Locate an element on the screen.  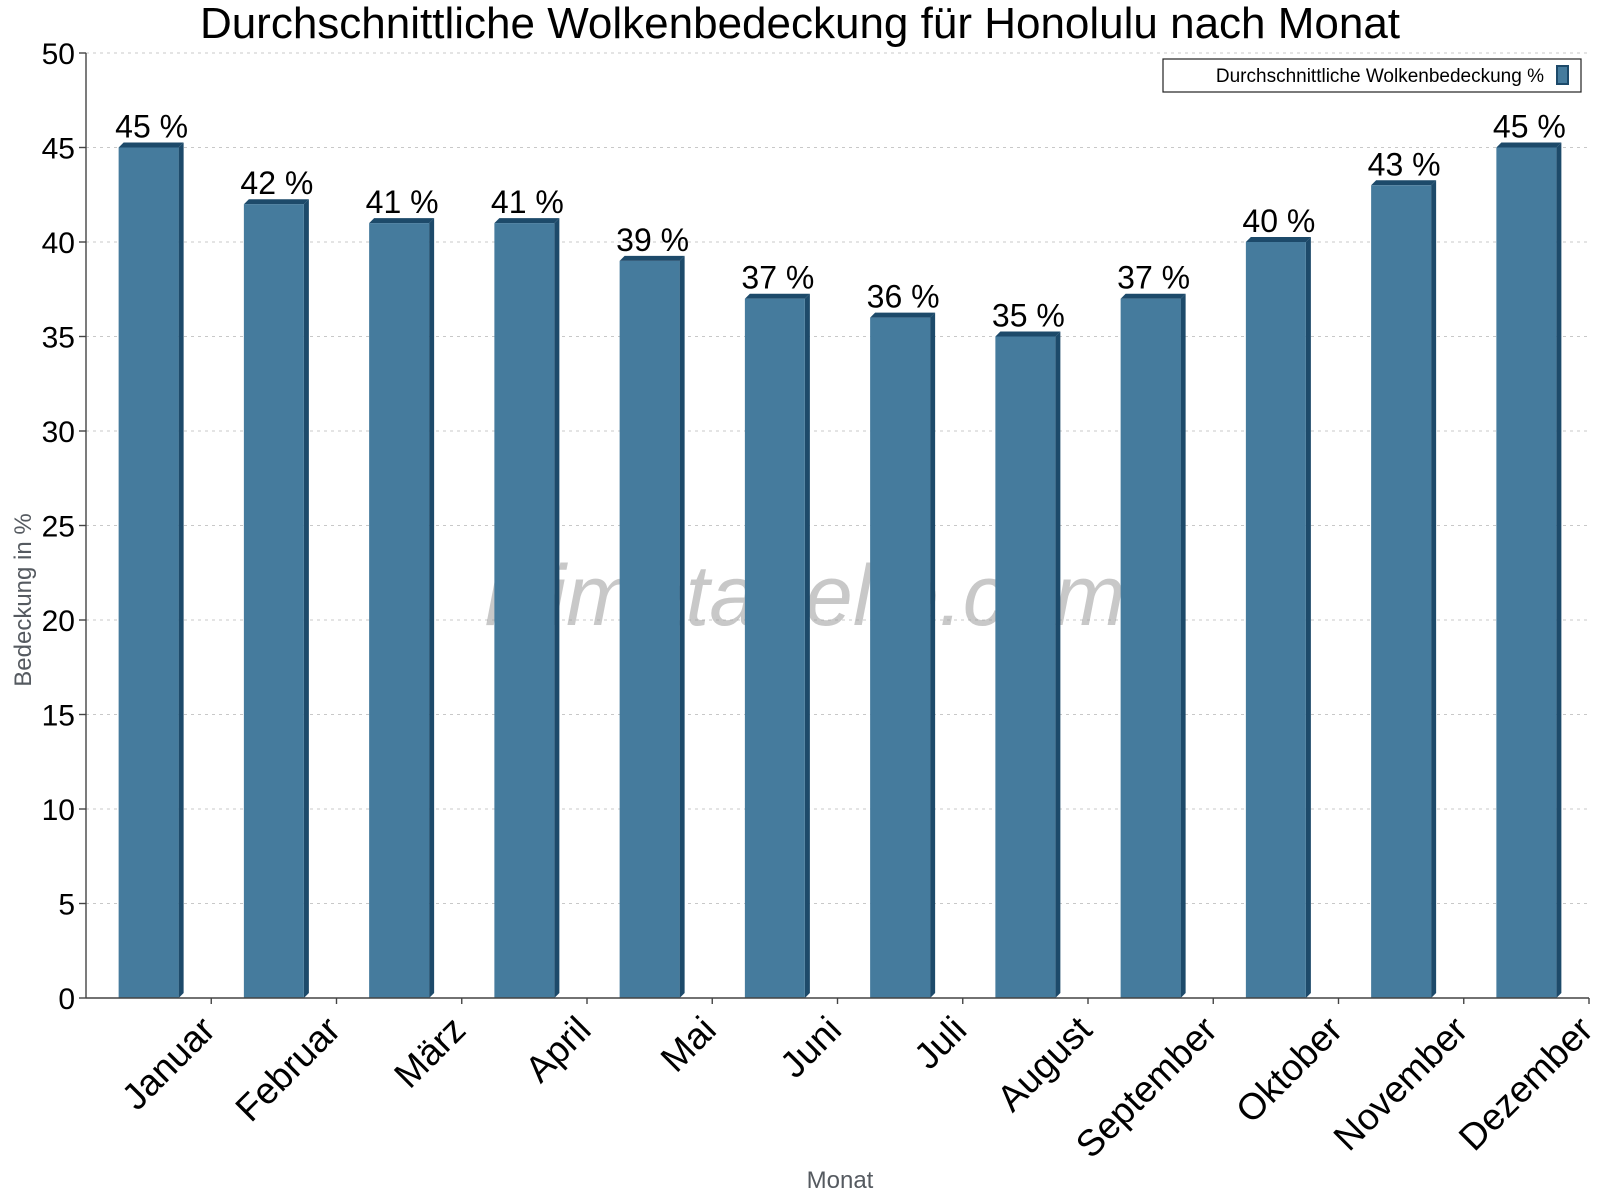
data-label: 42 % is located at coordinates (276, 183).